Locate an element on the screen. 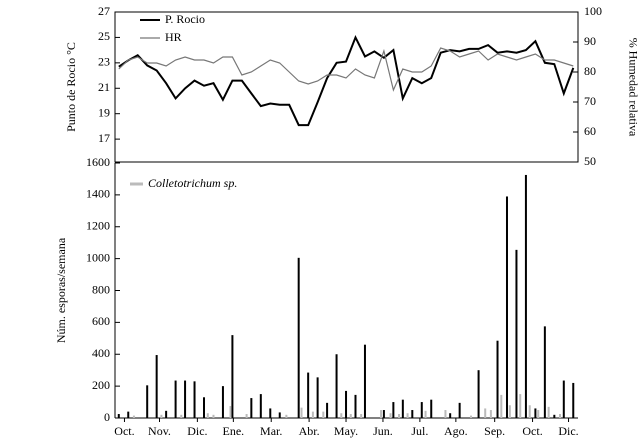 The image size is (643, 443). y-tick-label: 23 is located at coordinates (104, 62).